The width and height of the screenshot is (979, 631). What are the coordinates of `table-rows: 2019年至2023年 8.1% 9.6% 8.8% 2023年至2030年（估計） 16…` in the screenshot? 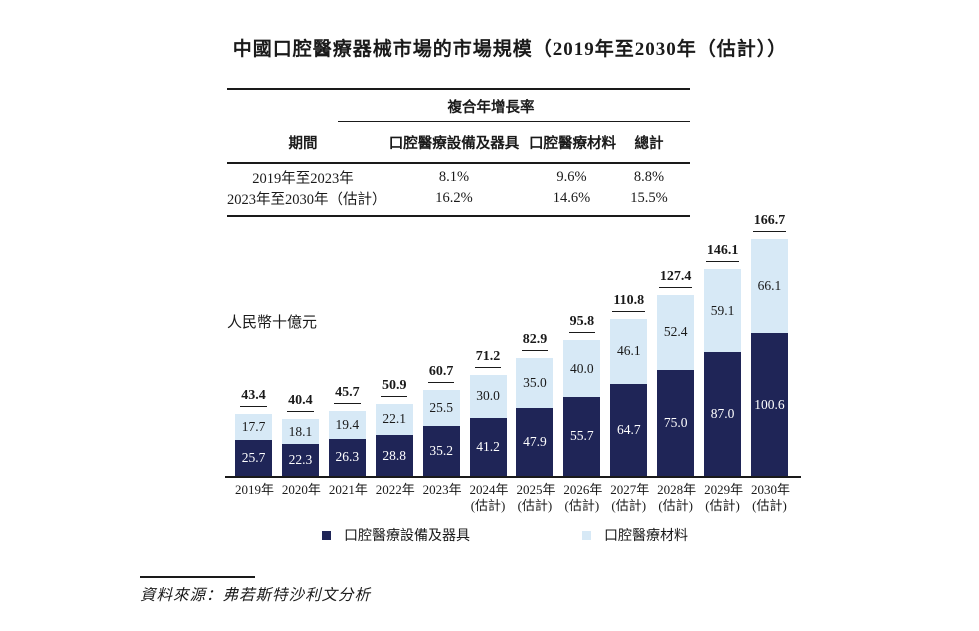 It's located at (458, 189).